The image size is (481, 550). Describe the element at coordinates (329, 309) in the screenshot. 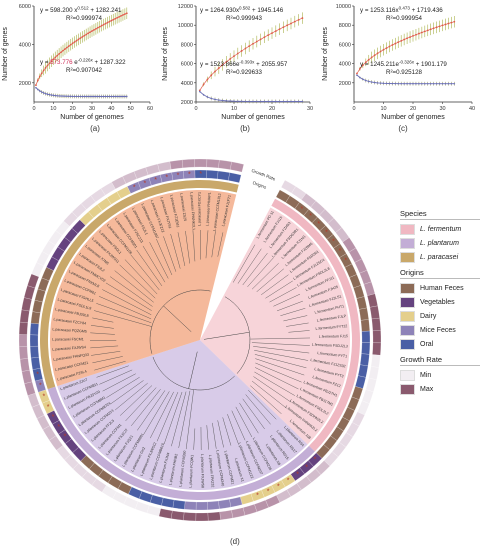

I see `leaf-label: L.fermentum FHT1` at that location.